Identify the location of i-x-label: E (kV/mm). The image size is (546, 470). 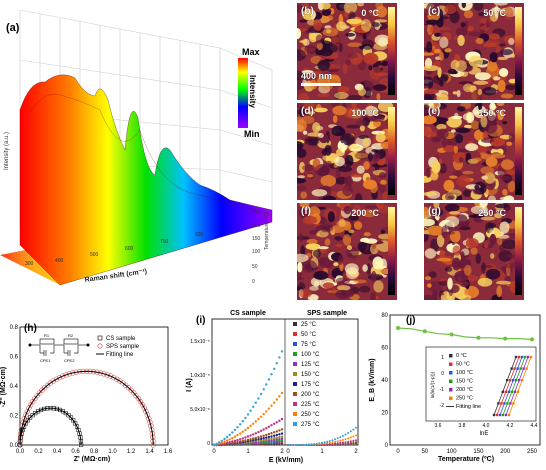
(286, 460).